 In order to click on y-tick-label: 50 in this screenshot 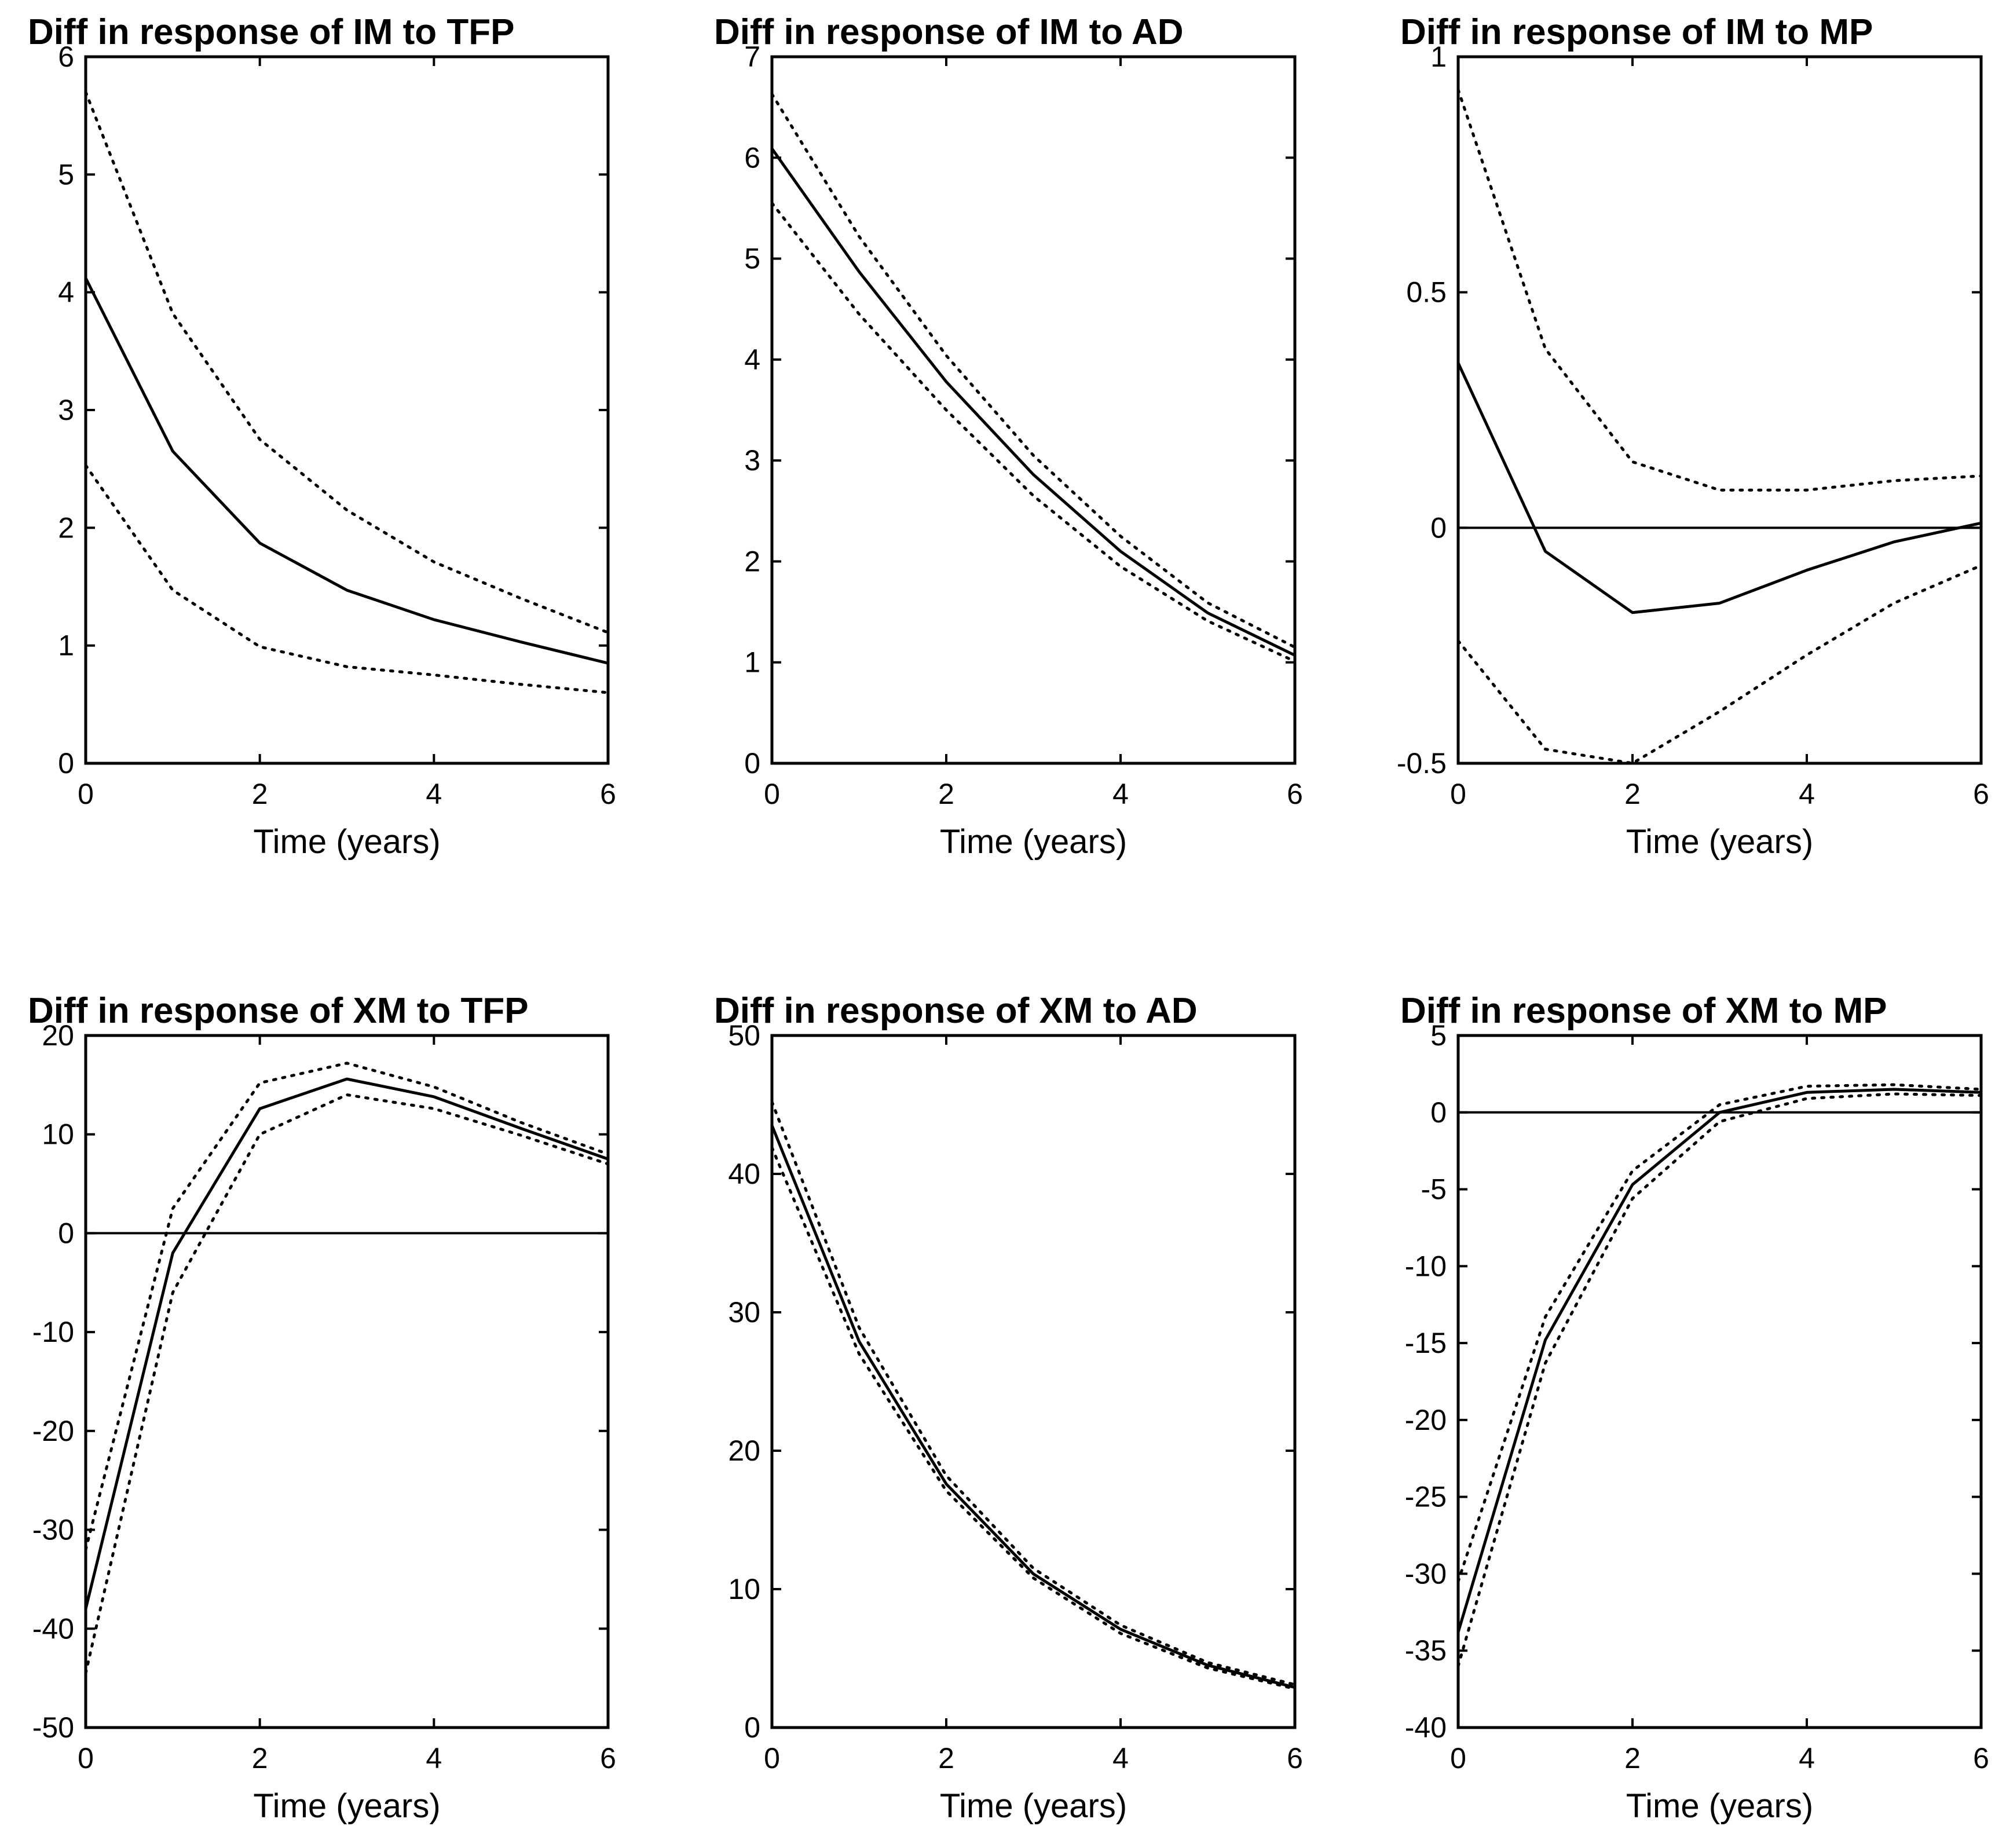, I will do `click(744, 1035)`.